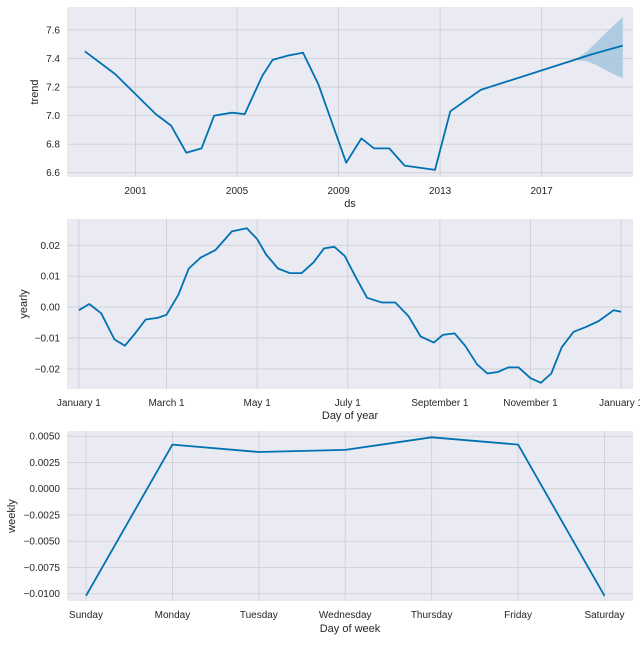 The height and width of the screenshot is (645, 640). I want to click on weekly-y-tick-label: −0.0100, so click(42, 594).